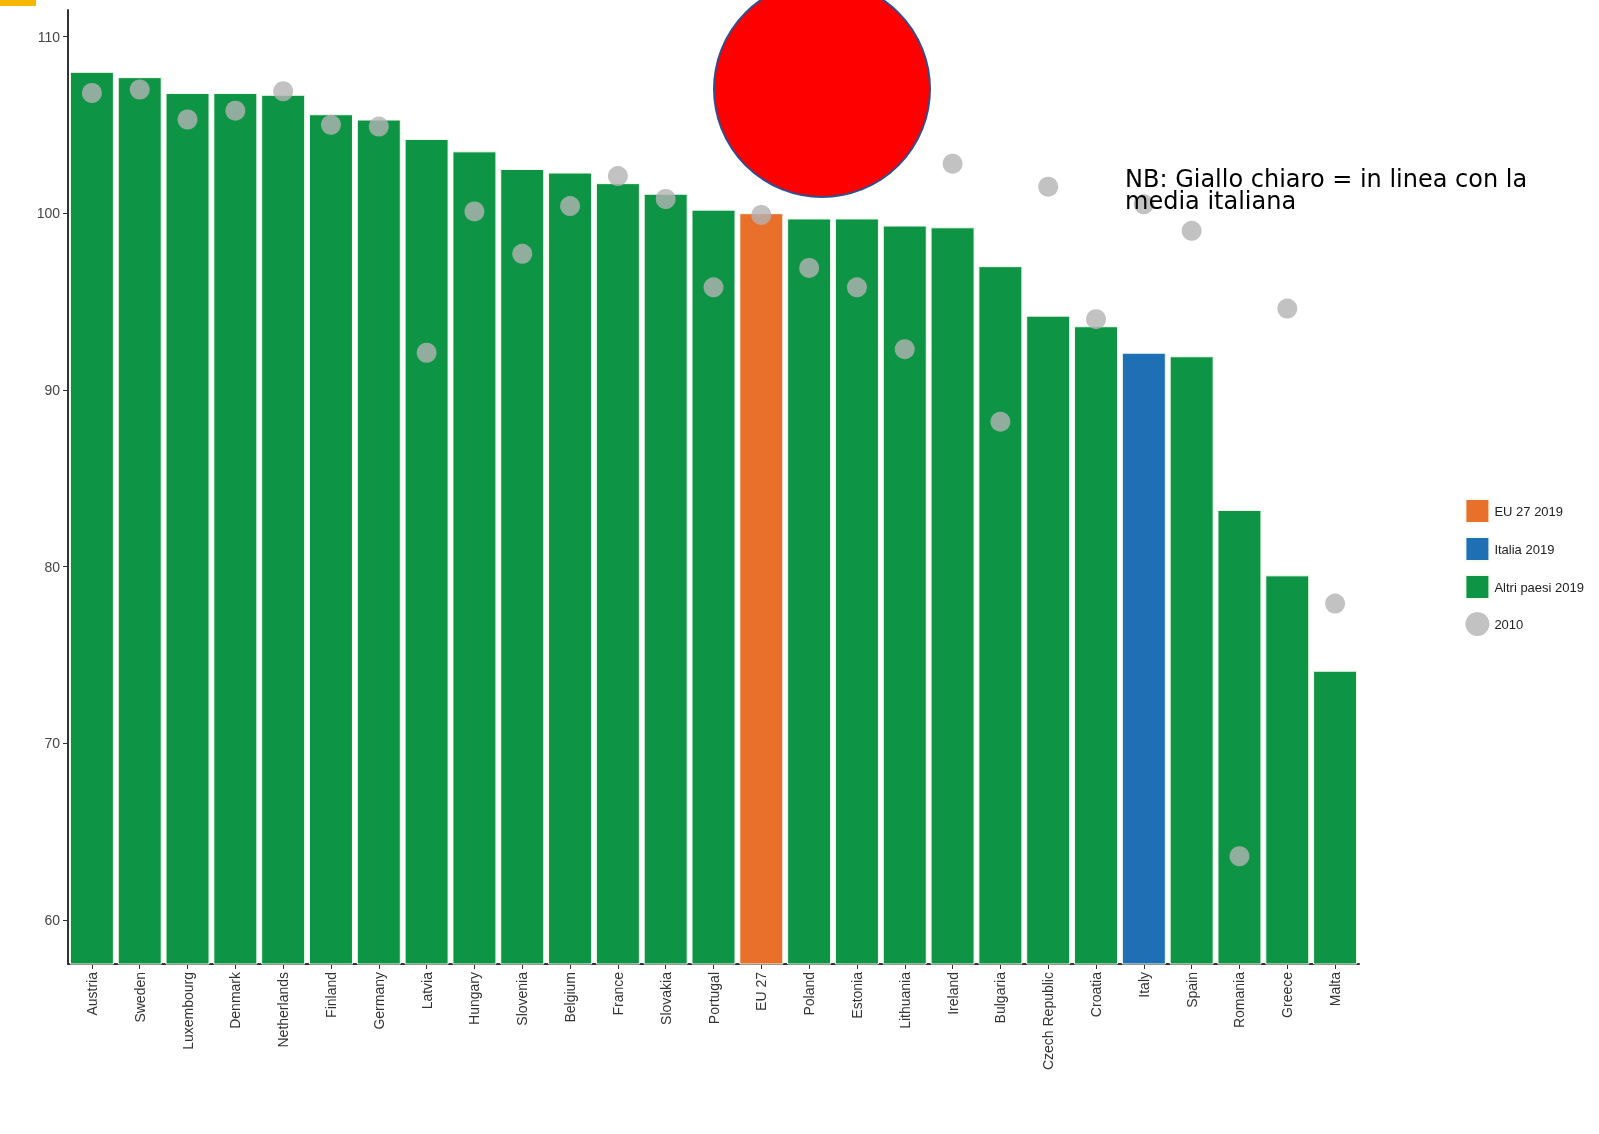 This screenshot has width=1599, height=1134. Describe the element at coordinates (1048, 1021) in the screenshot. I see `x-tick-label: Czech Republic` at that location.